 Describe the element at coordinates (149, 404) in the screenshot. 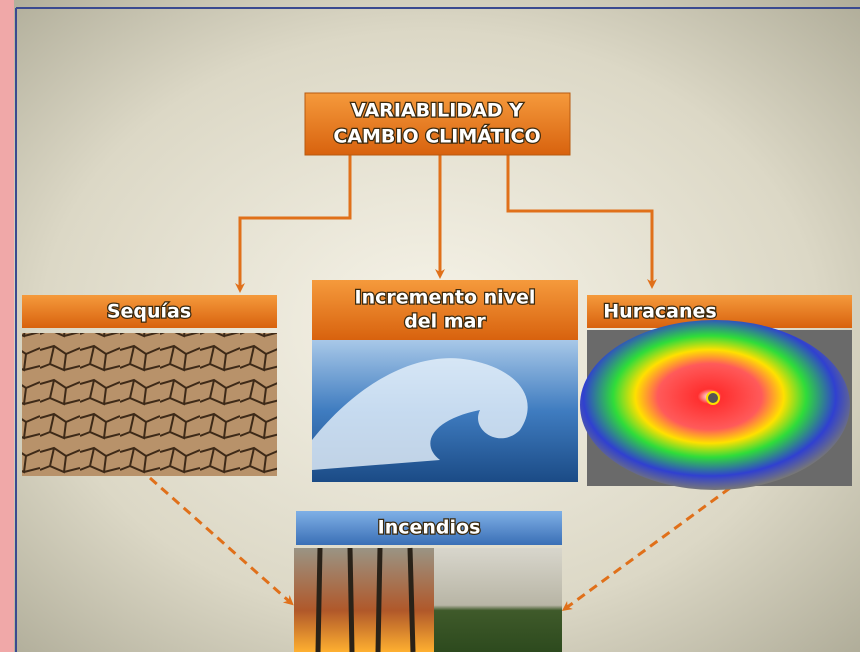

I see `drought-image` at that location.